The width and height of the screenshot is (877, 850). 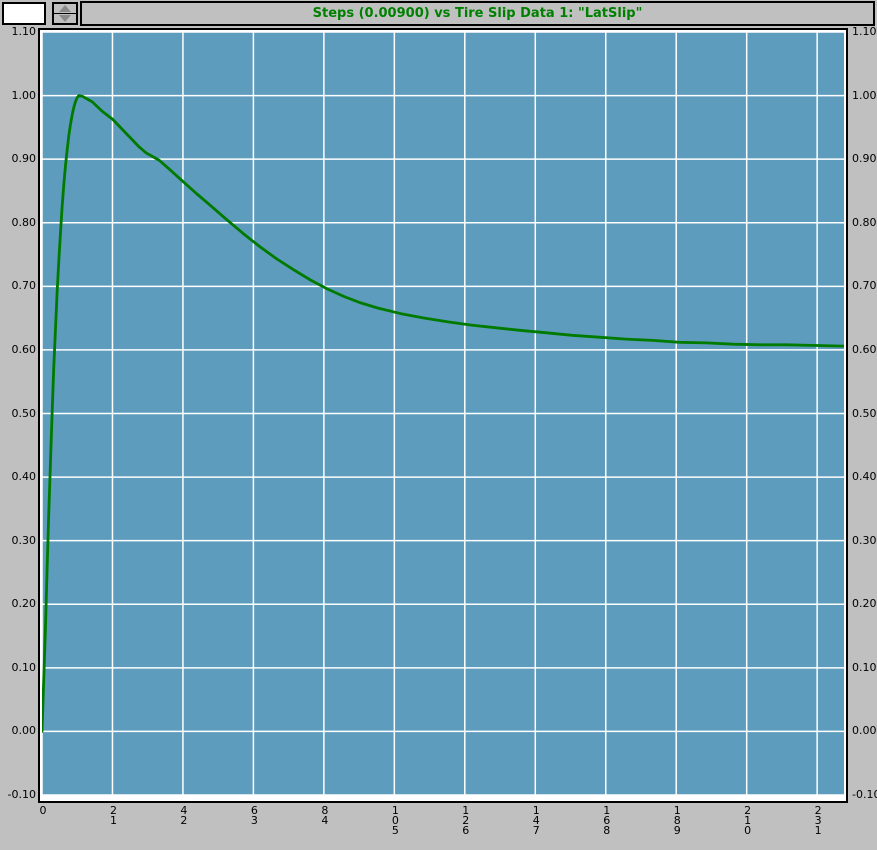 I want to click on y-tick-label-right: 0.90, so click(x=864, y=159).